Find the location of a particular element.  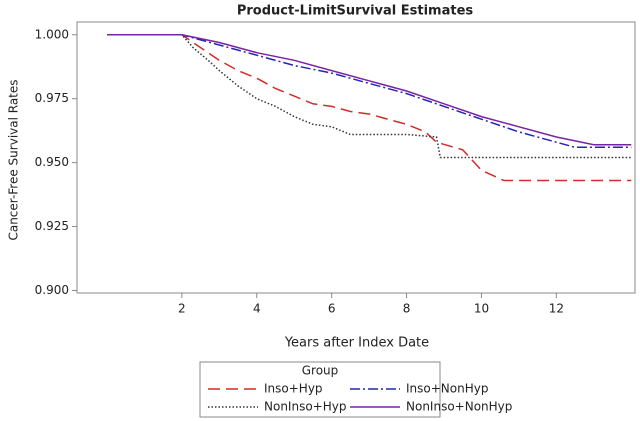

legend-label: Inso+NonHyp is located at coordinates (447, 389).